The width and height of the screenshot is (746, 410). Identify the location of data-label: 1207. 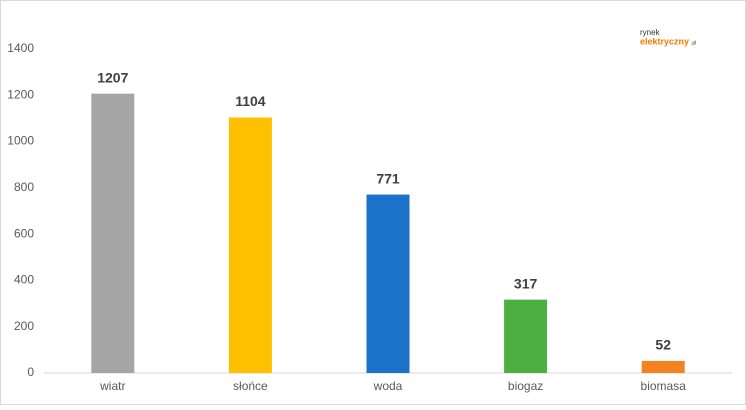
(112, 77).